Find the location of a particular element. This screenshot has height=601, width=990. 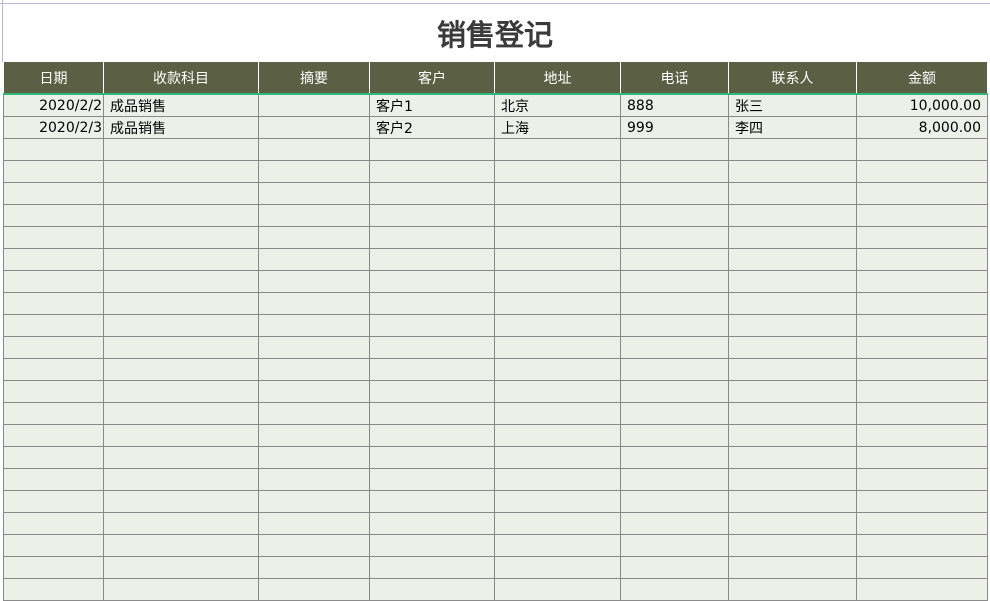

cell-customer: 客户2 is located at coordinates (432, 127).